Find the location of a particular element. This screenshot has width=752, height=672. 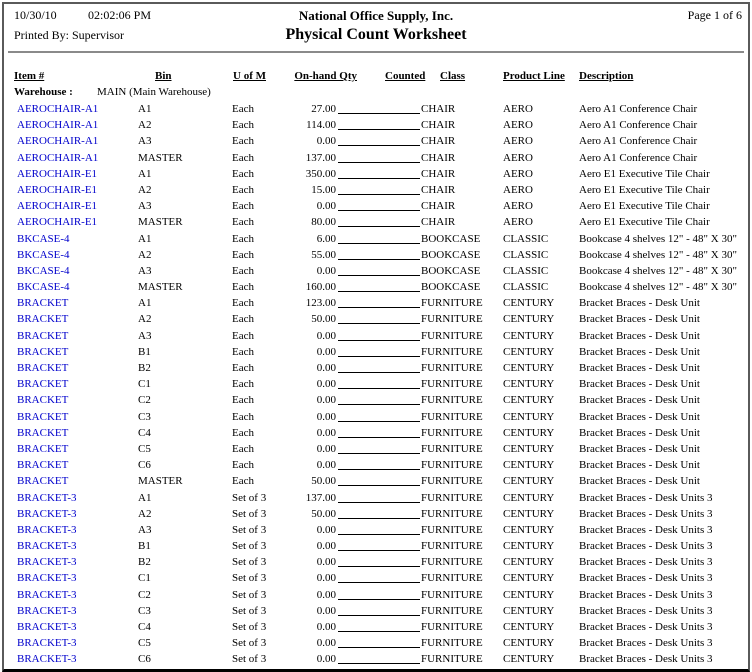

bin-cell: B2 is located at coordinates (144, 368).